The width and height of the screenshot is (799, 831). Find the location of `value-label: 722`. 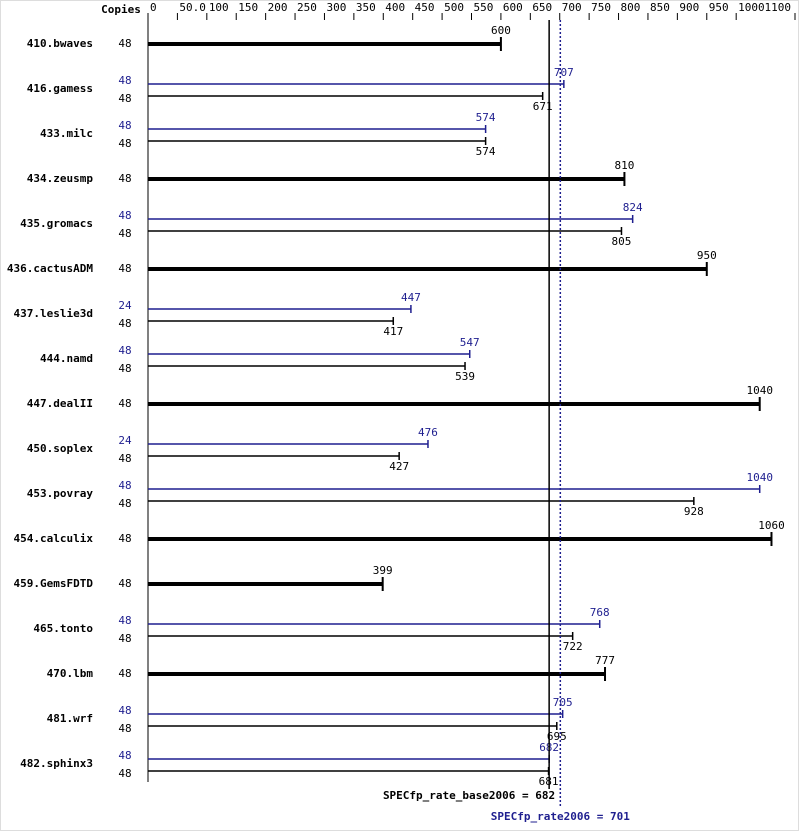

value-label: 722 is located at coordinates (573, 646).